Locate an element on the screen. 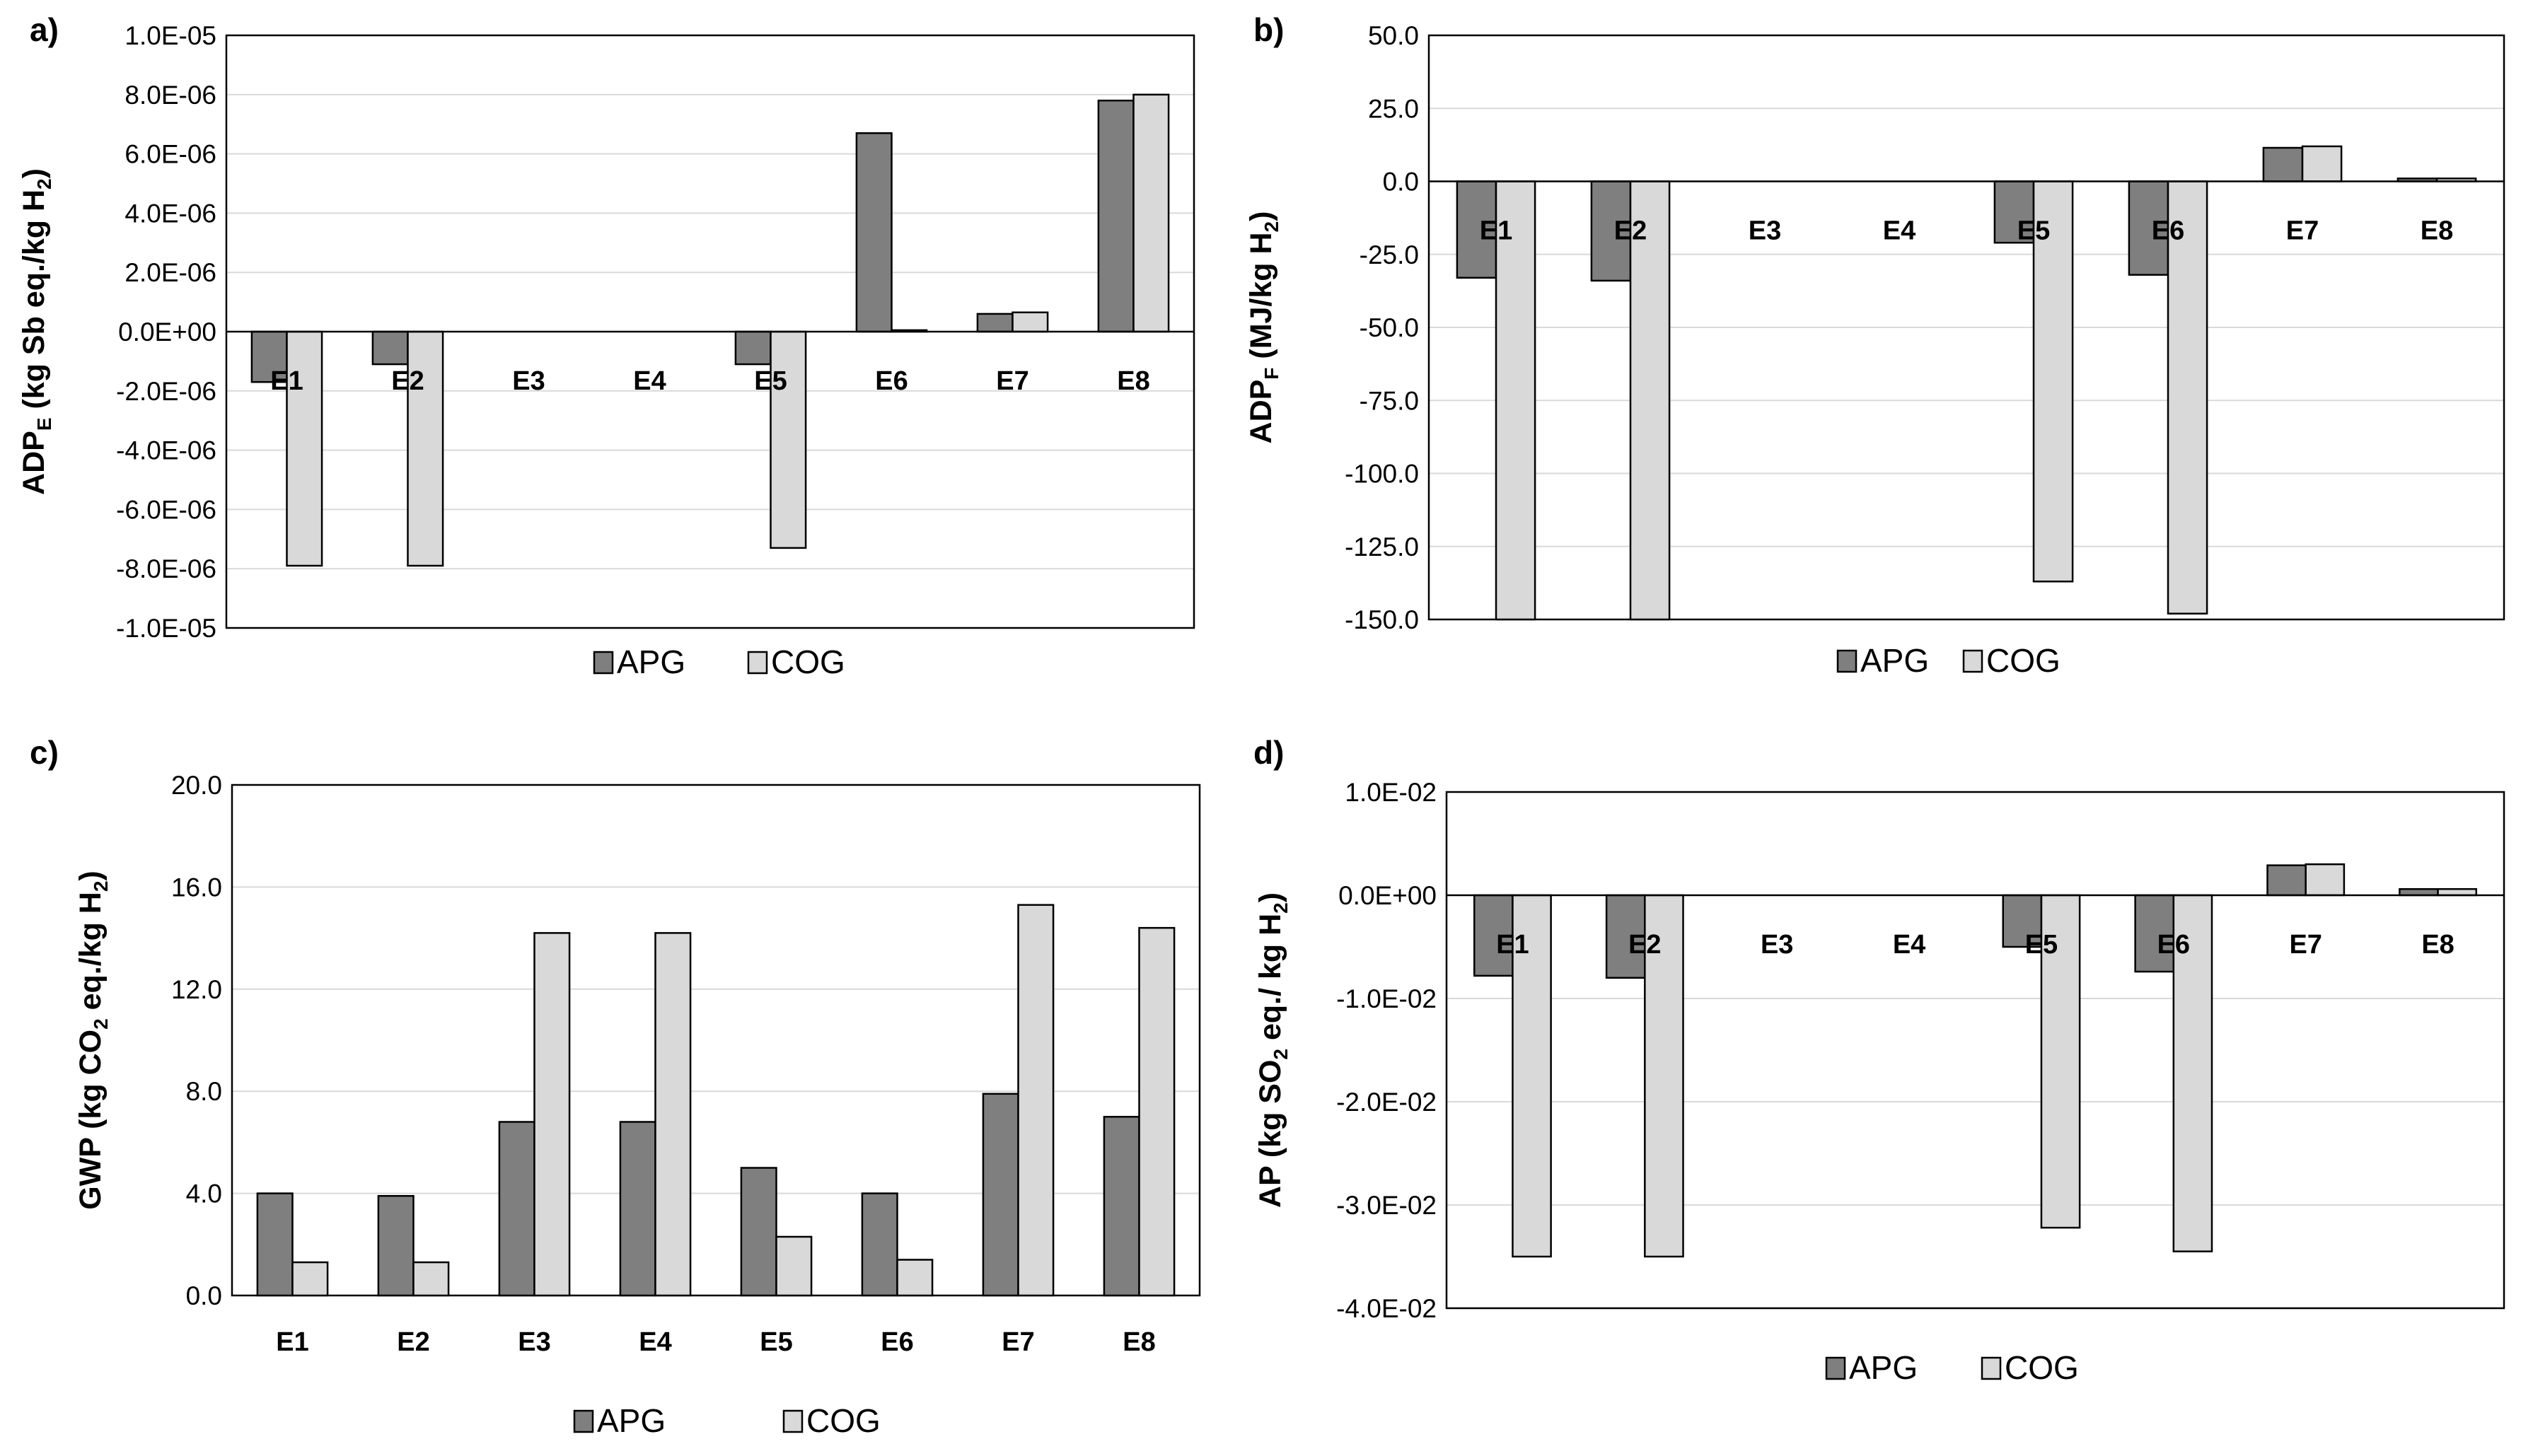  bar-apg-e3 is located at coordinates (516, 1209).